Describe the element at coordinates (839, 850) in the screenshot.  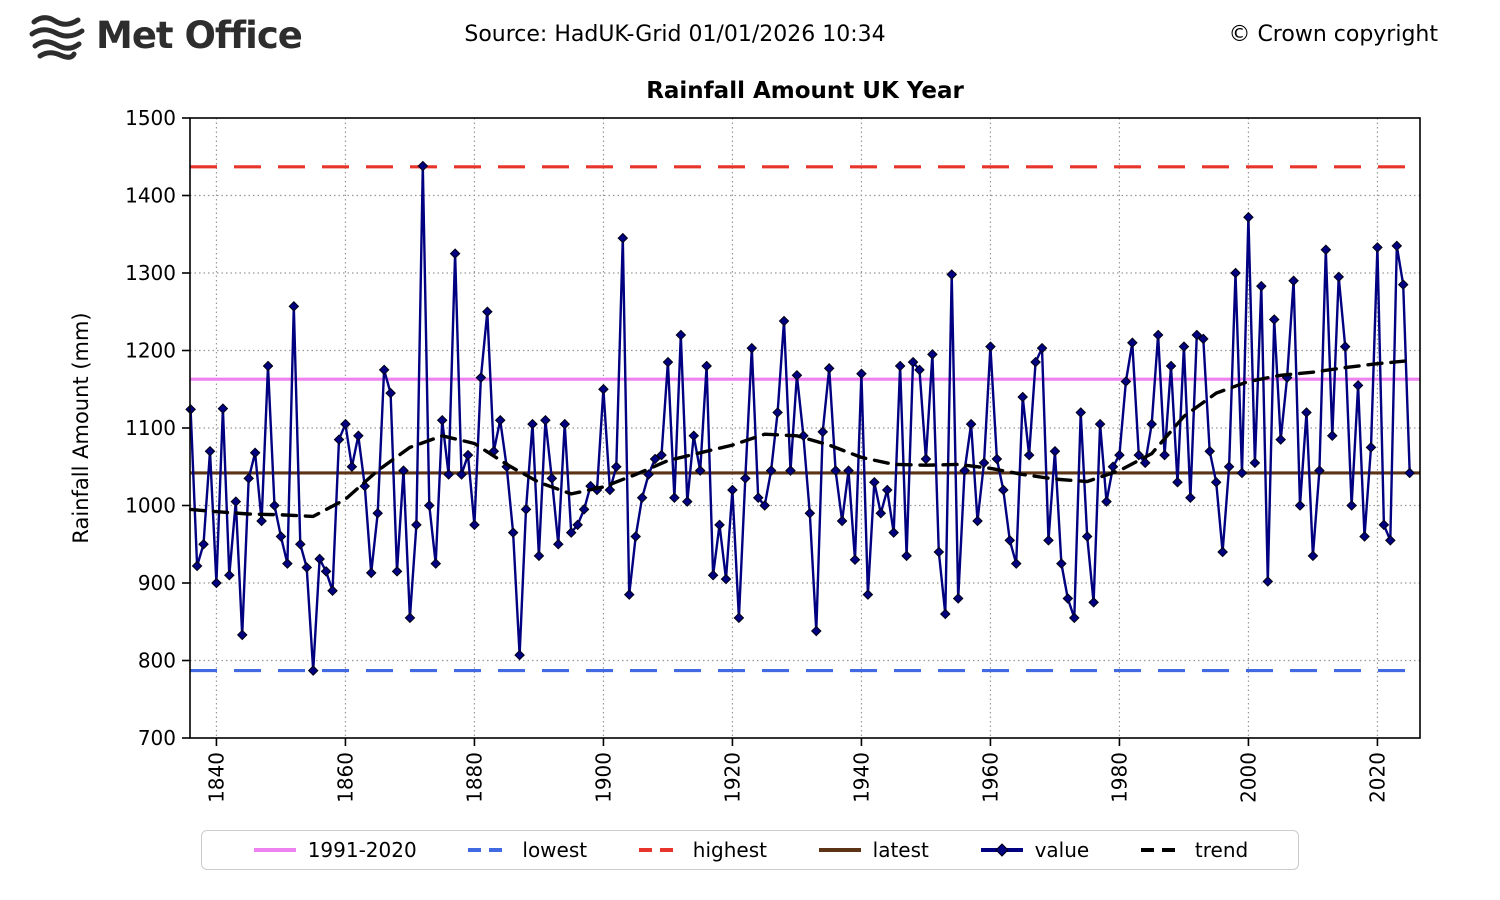
I see `legend-swatch-latest-icon` at that location.